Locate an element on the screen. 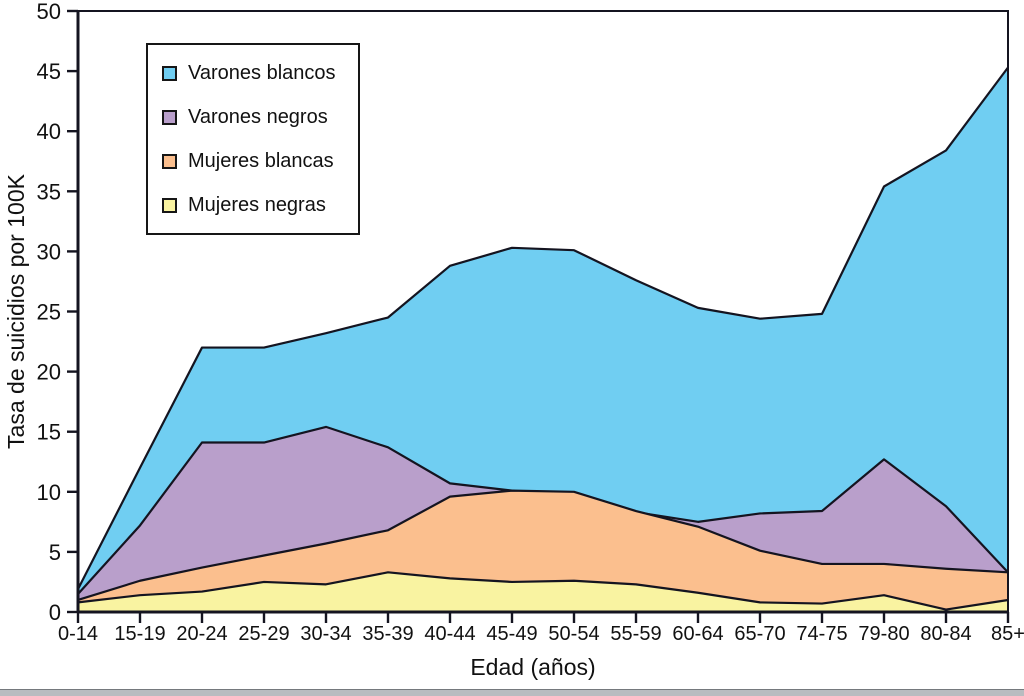  x-tick-label: 50-54 is located at coordinates (573, 634).